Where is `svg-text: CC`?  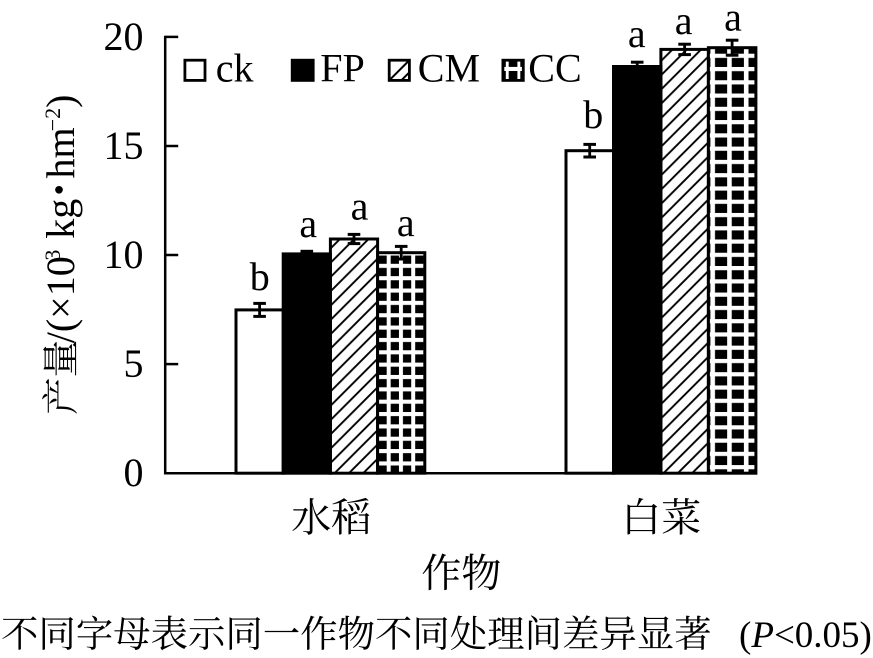 svg-text: CC is located at coordinates (554, 67).